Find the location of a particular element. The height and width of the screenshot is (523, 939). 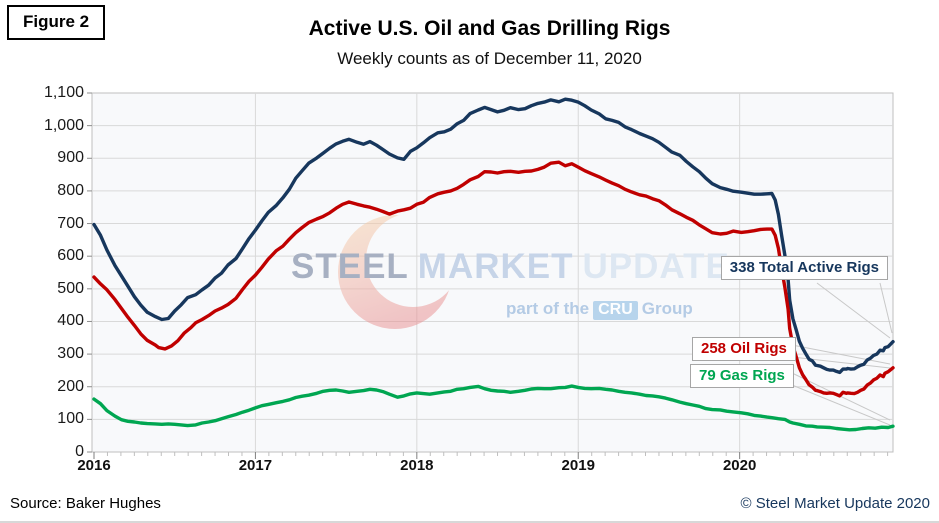

figure-label: Figure 2 is located at coordinates (56, 22).